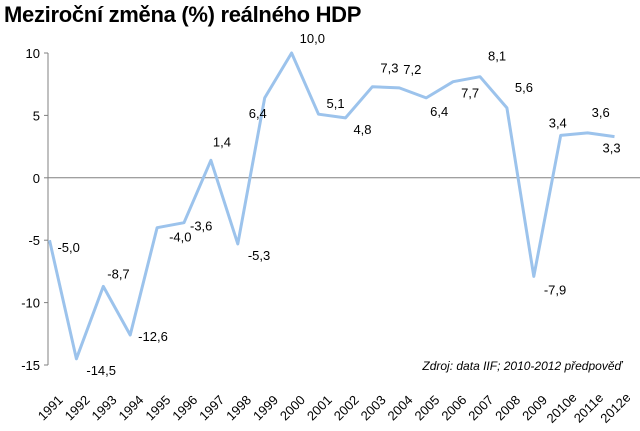 This screenshot has width=640, height=431. I want to click on y-tick-label: 5, so click(36, 115).